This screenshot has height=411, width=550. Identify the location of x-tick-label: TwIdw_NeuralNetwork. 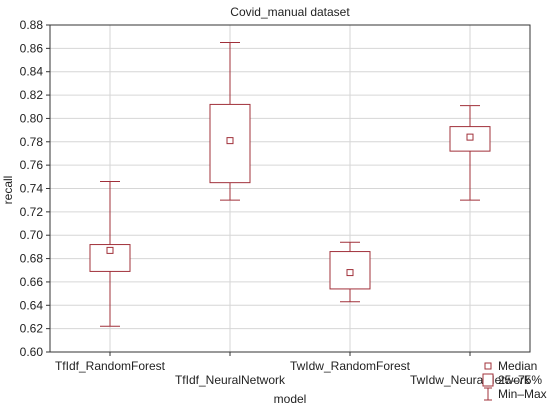
(470, 380).